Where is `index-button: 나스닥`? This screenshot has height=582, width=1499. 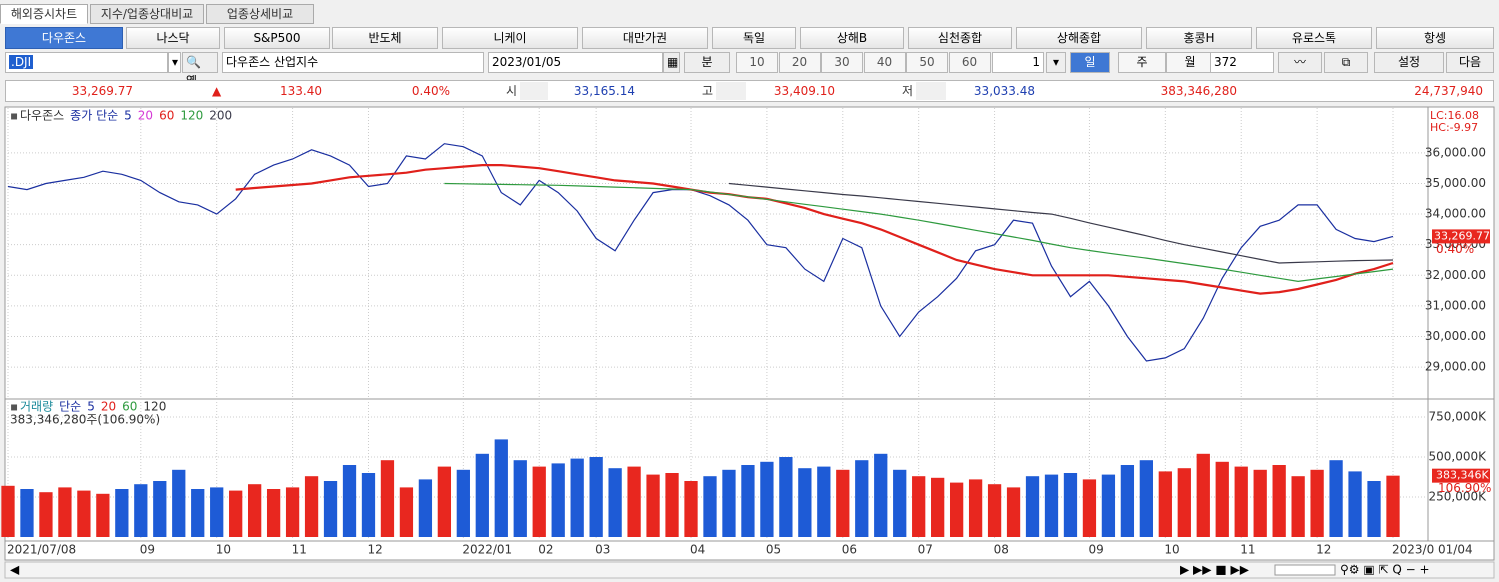 index-button: 나스닥 is located at coordinates (173, 38).